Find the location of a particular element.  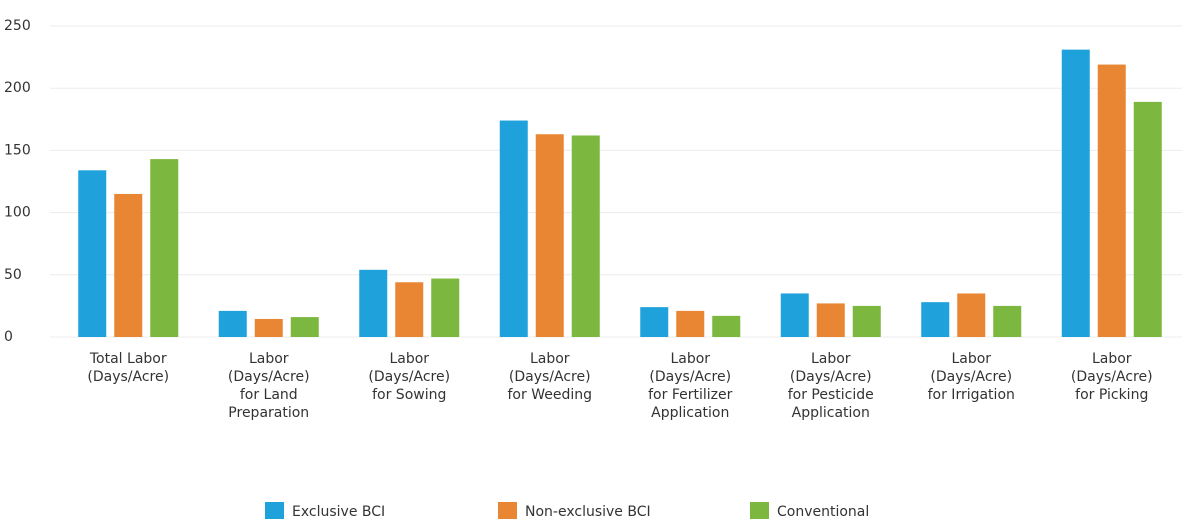

y-tick-label: 50 is located at coordinates (13, 275).